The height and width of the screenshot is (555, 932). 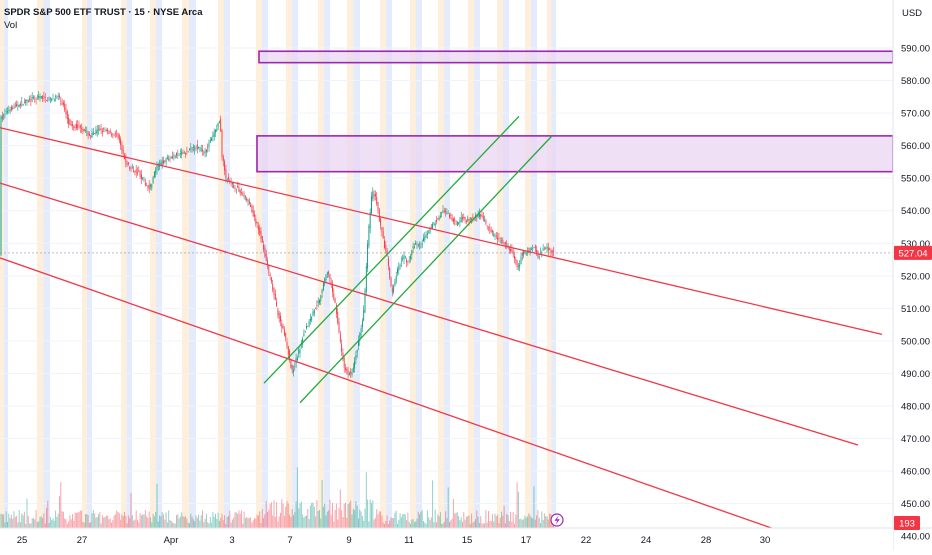 What do you see at coordinates (103, 12) in the screenshot?
I see `symbol-line: SPDR S&P 500 ETF TRUST · 15 · NYSE Arca` at bounding box center [103, 12].